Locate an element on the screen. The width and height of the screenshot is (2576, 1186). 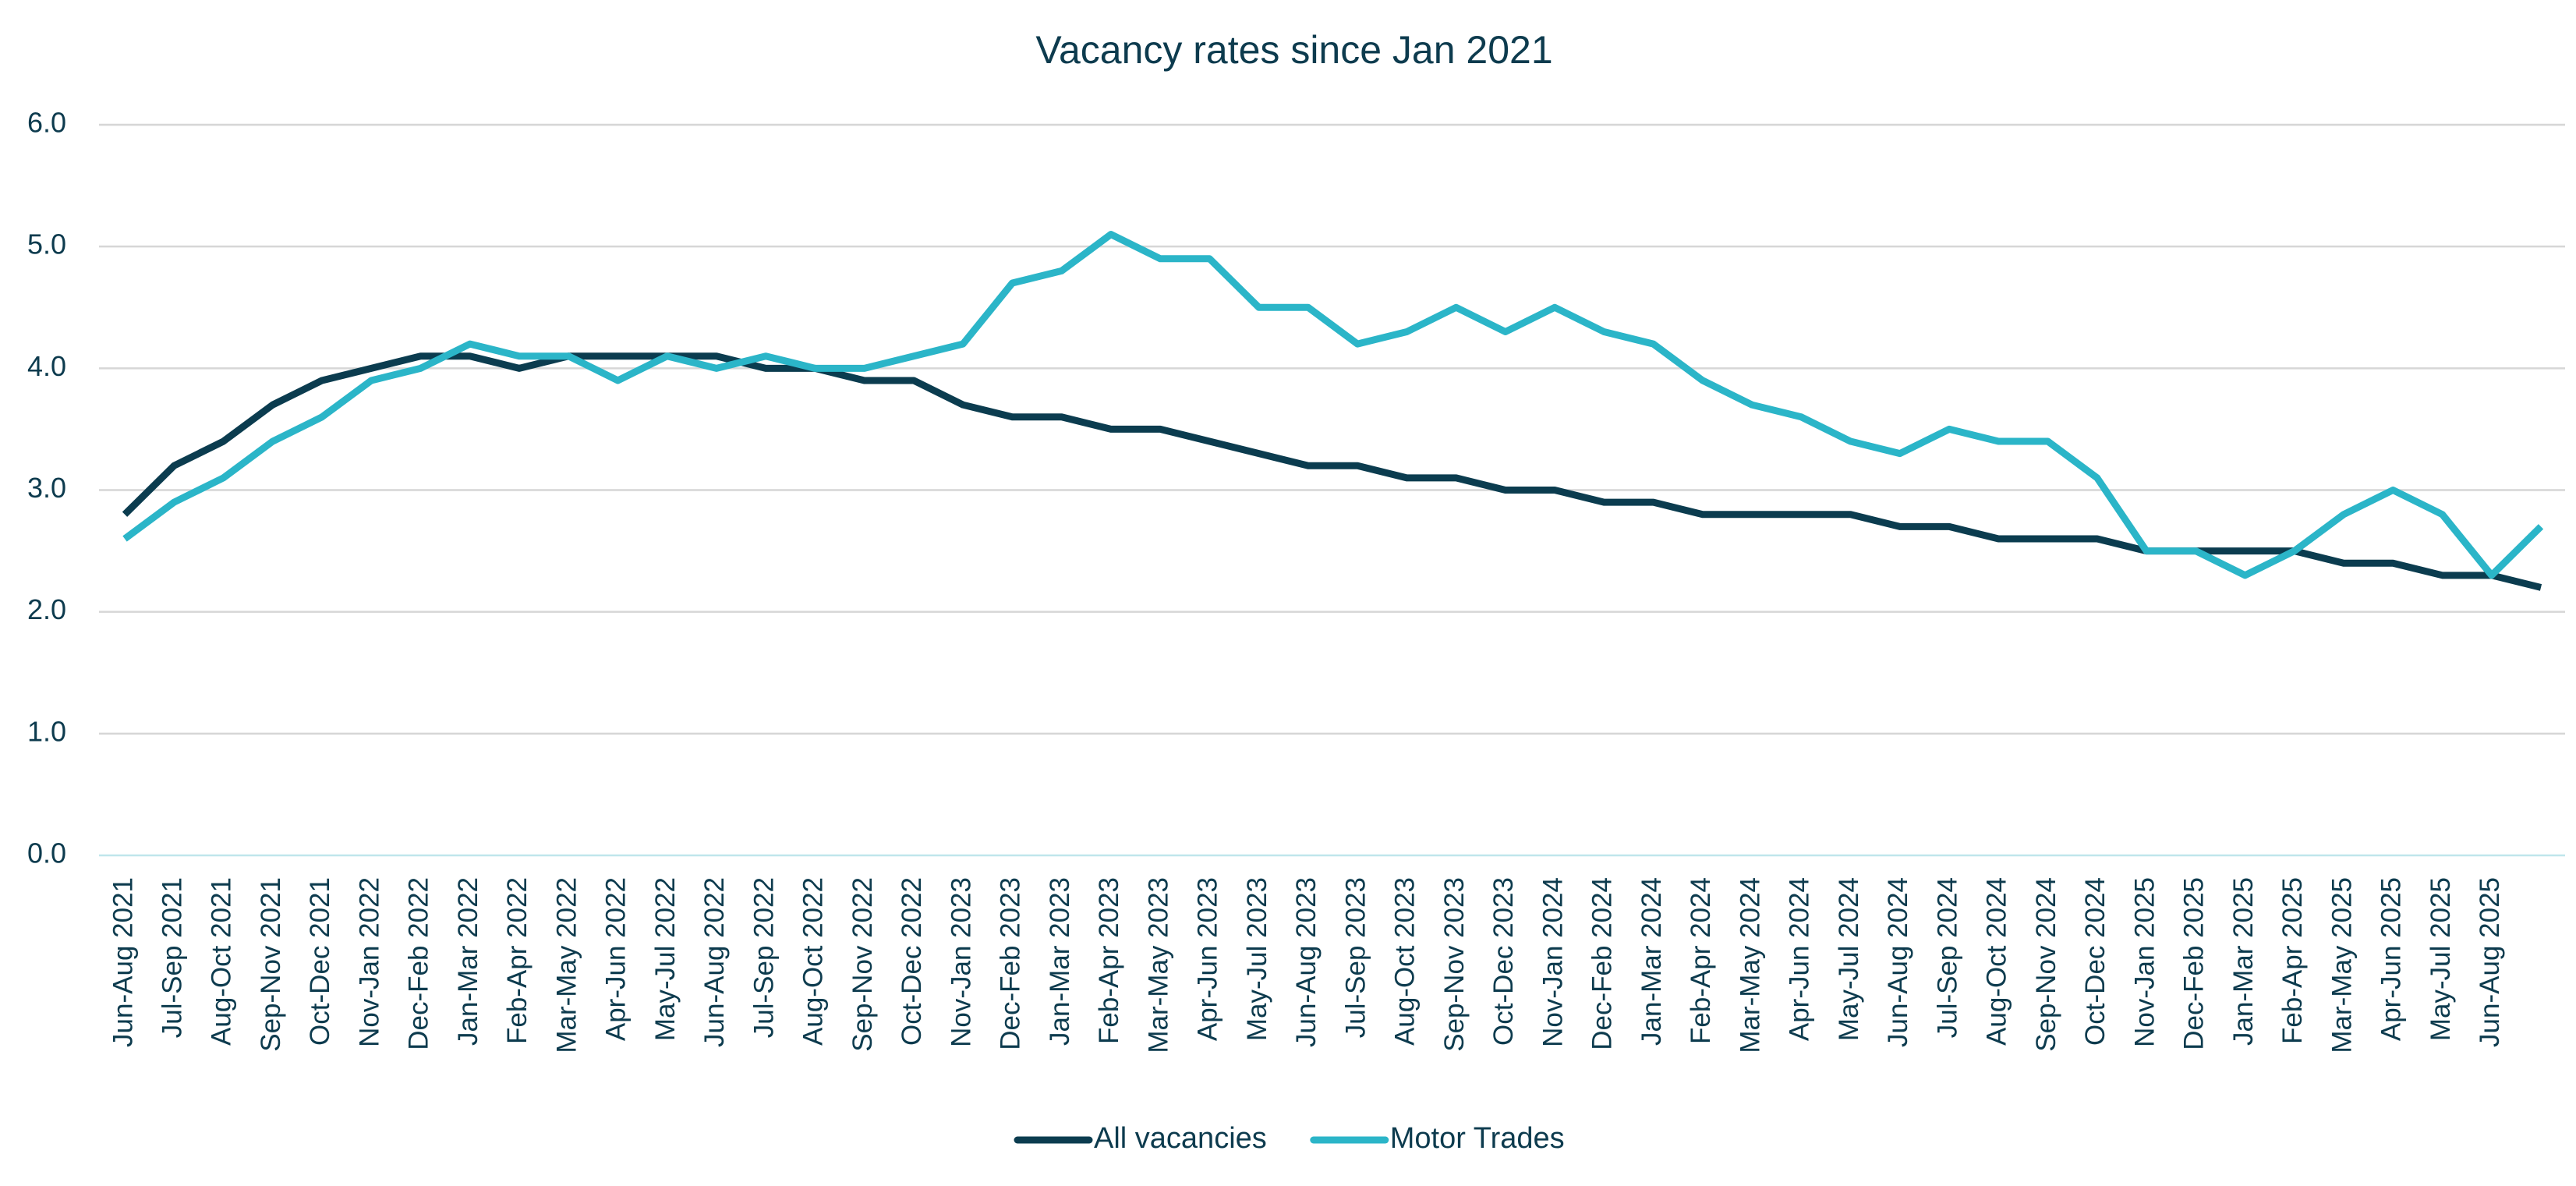
x-tick-label: Nov-Jan 2024 is located at coordinates (1552, 962).